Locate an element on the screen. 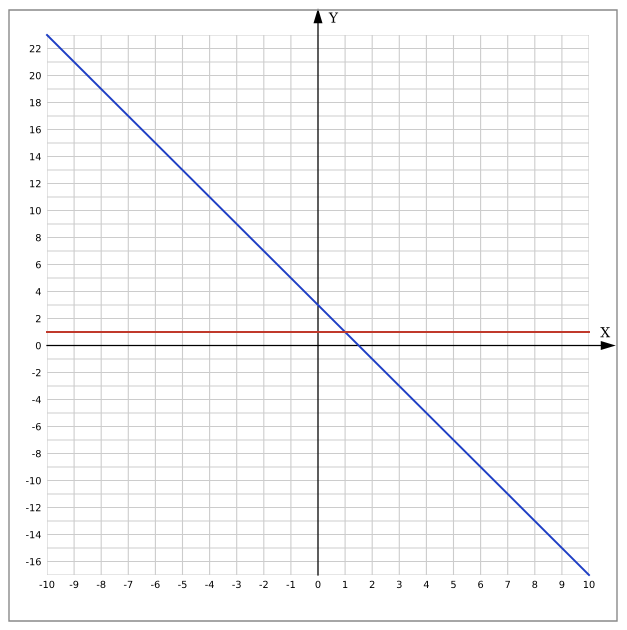 This screenshot has height=630, width=627. x-tick-label: -1 is located at coordinates (290, 584).